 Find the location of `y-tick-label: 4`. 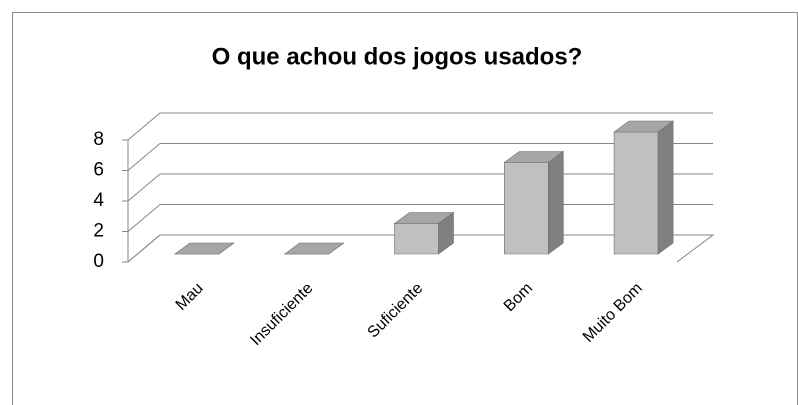

y-tick-label: 4 is located at coordinates (98, 200).